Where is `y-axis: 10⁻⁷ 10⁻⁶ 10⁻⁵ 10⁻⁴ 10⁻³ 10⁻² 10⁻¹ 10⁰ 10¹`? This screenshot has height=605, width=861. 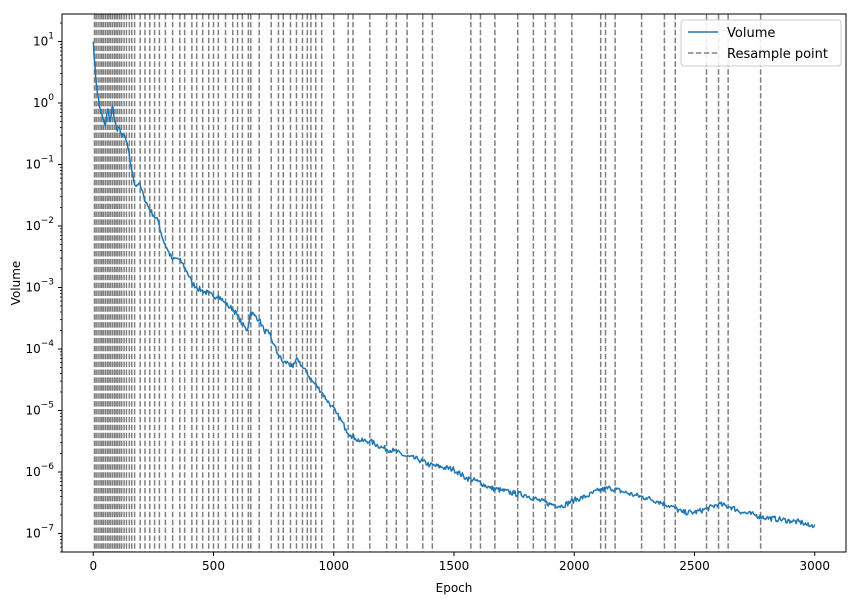
y-axis: 10⁻⁷ 10⁻⁶ 10⁻⁵ 10⁻⁴ 10⁻³ 10⁻² 10⁻¹ 10⁰ 10¹ is located at coordinates (43, 287).